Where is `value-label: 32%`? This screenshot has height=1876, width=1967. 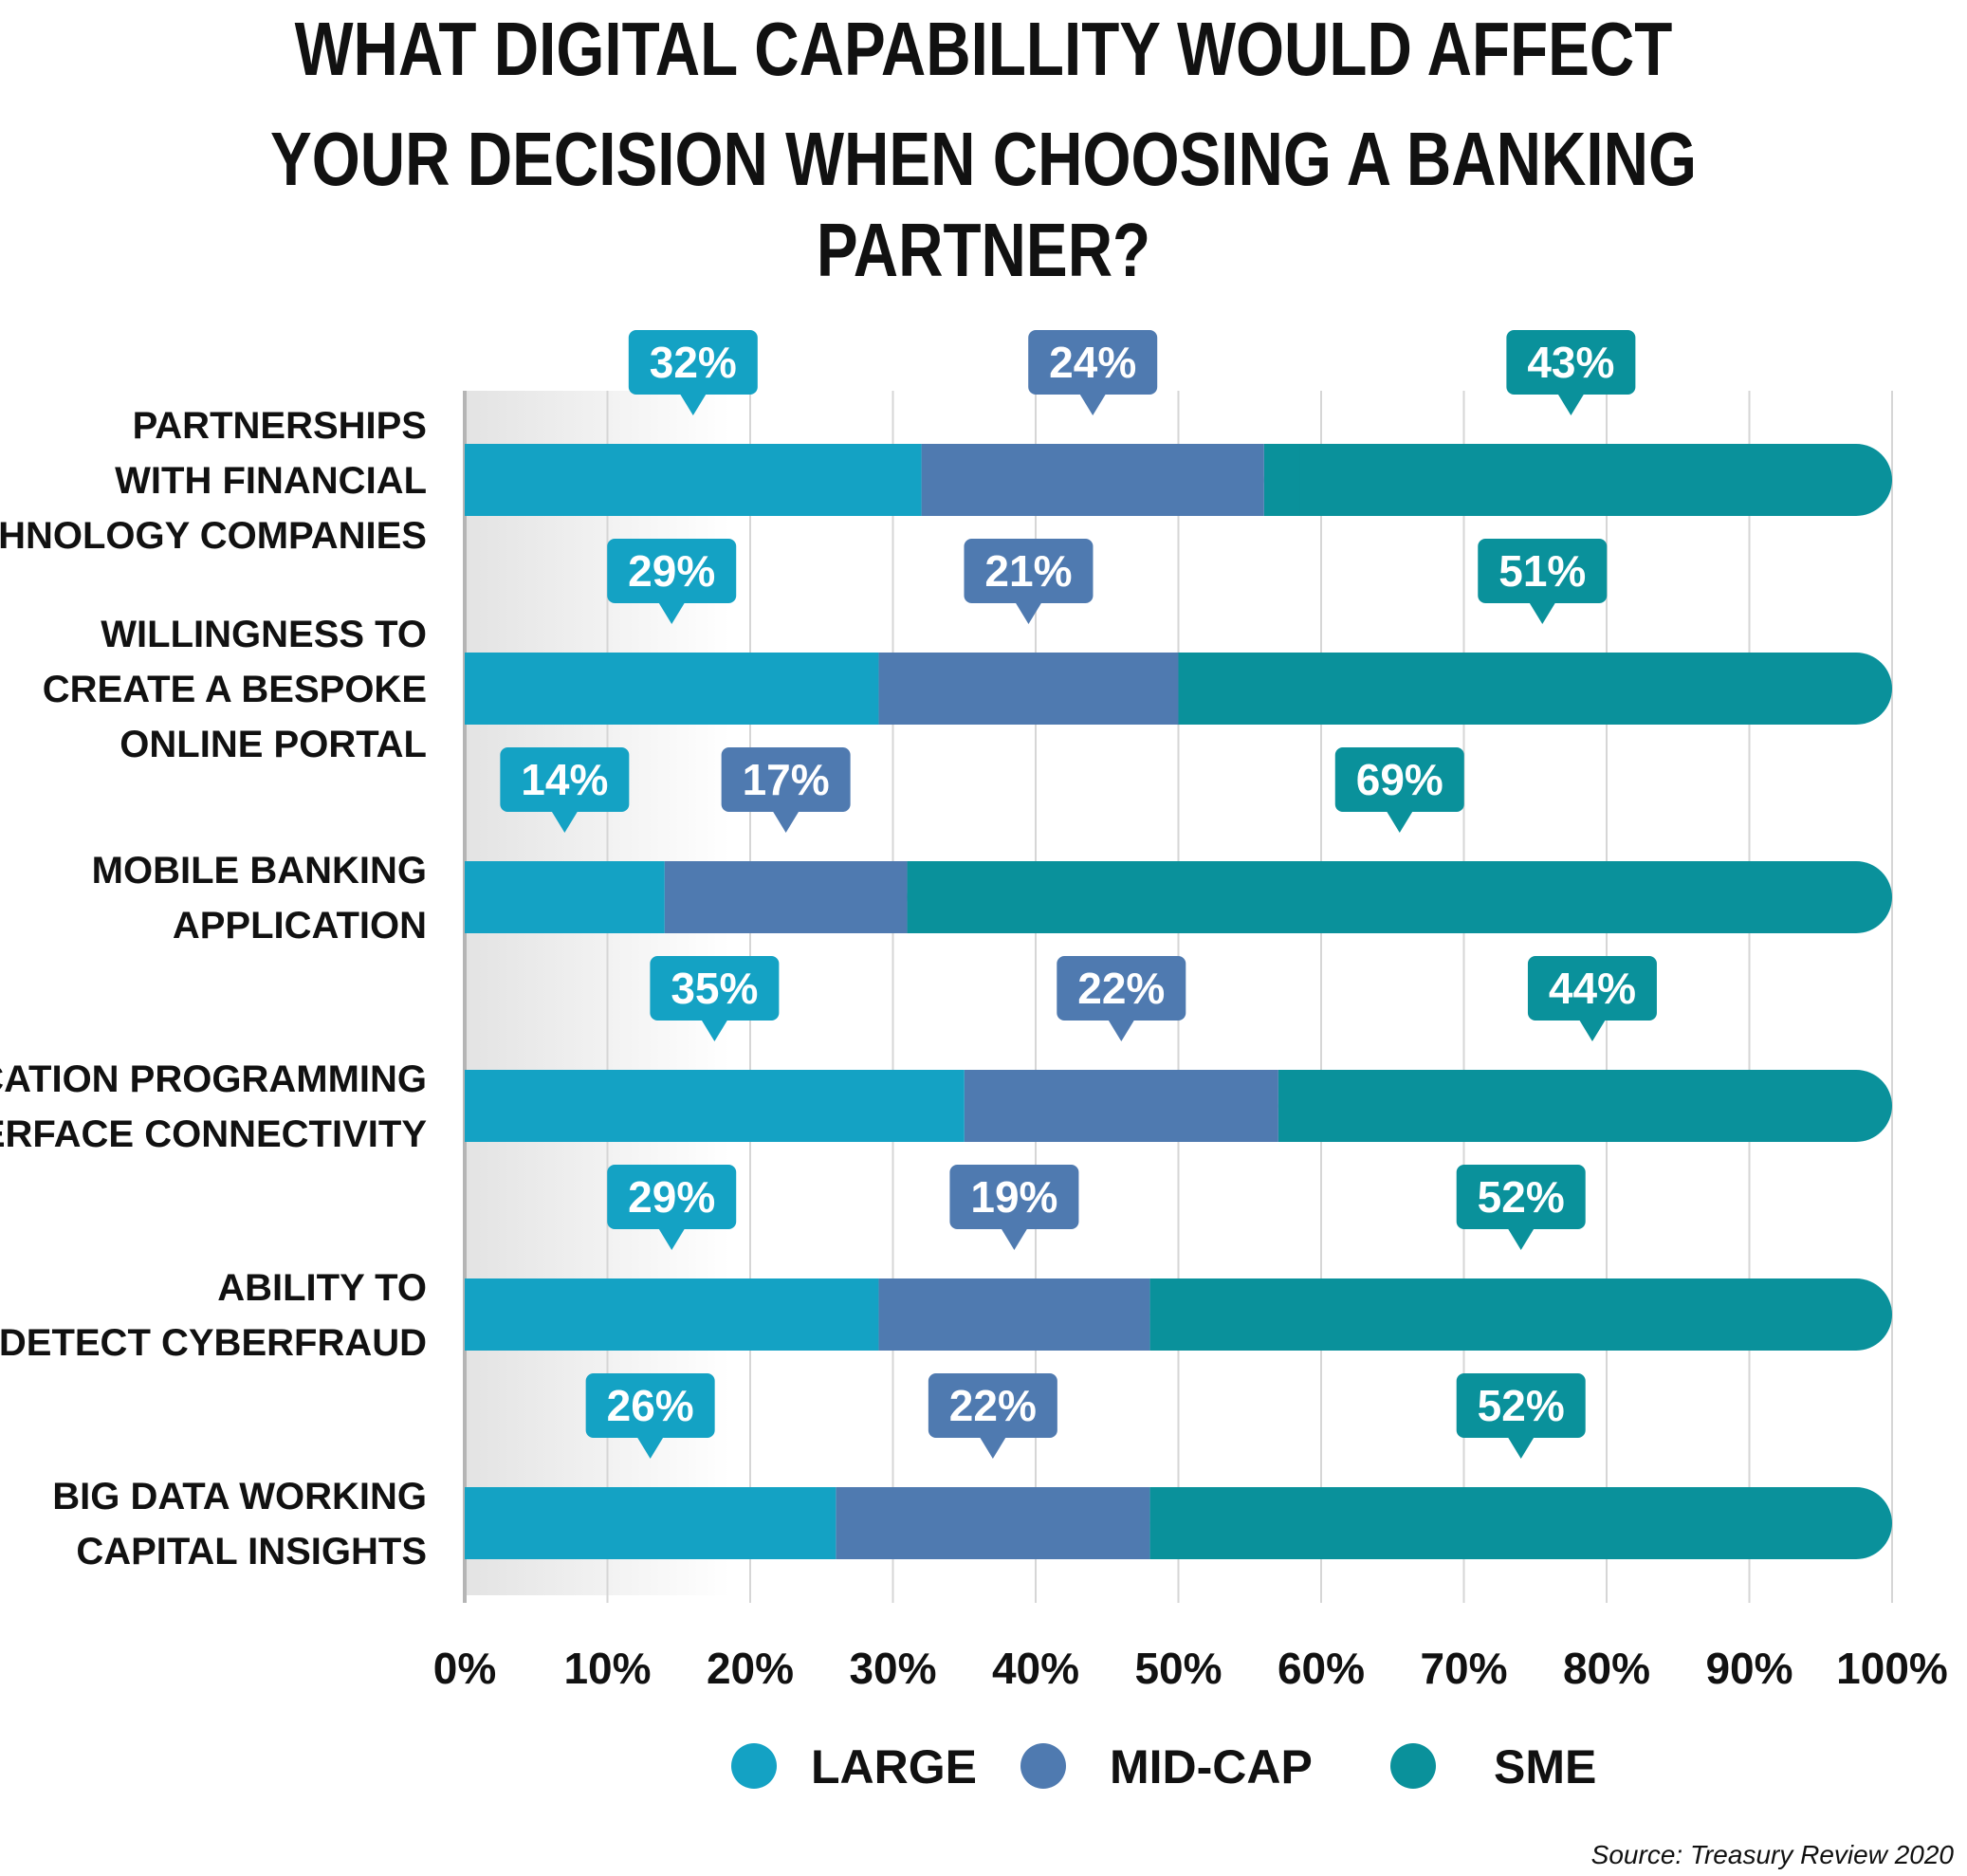
value-label: 32% is located at coordinates (693, 362).